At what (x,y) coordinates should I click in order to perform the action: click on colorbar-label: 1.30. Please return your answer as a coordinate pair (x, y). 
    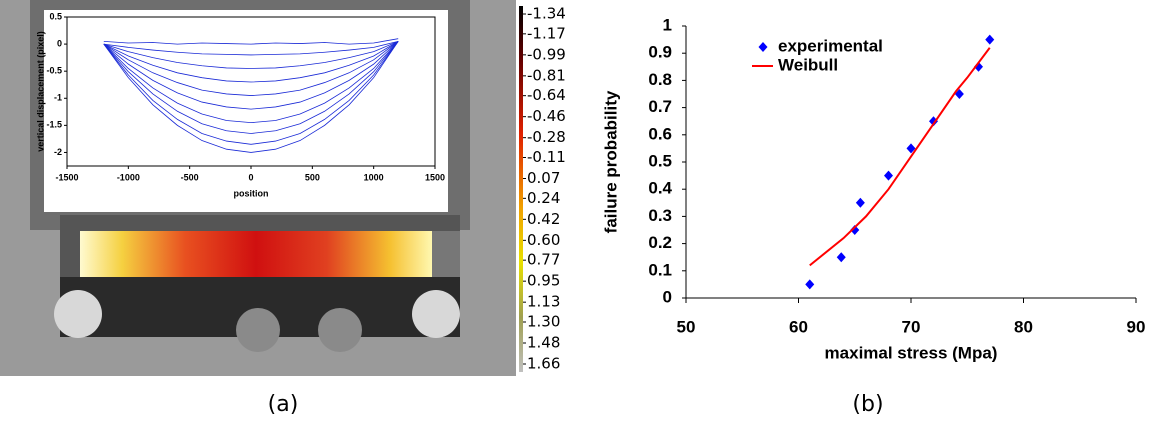
    Looking at the image, I should click on (543, 322).